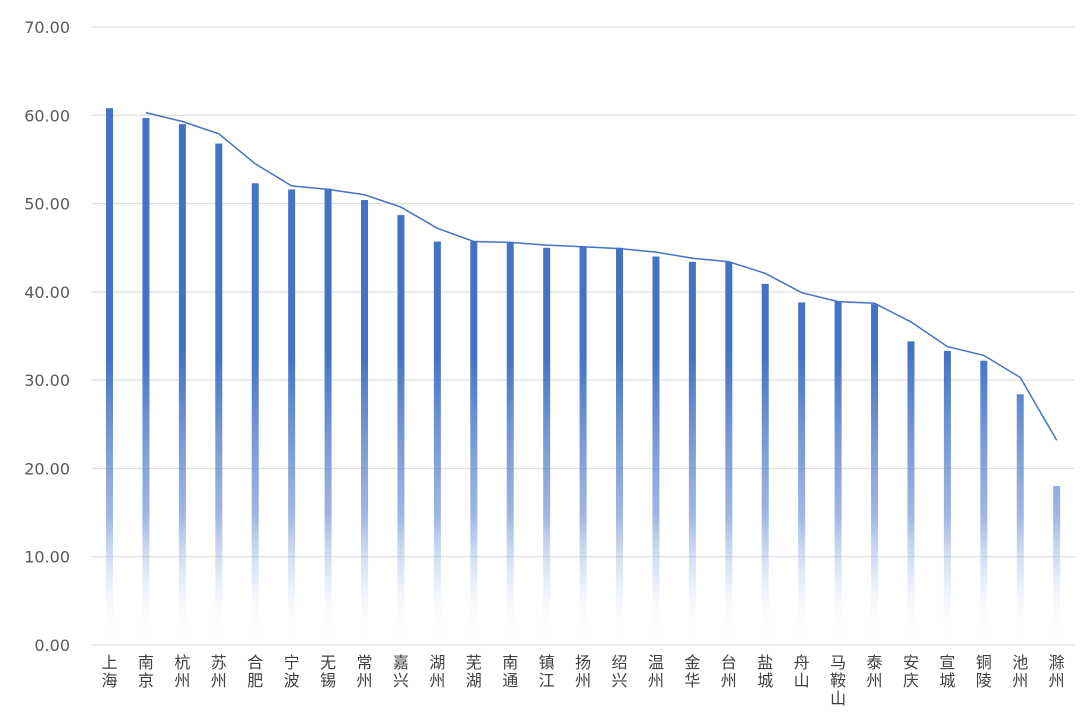 Image resolution: width=1080 pixels, height=720 pixels. I want to click on x-tick-label-15: 温州, so click(656, 671).